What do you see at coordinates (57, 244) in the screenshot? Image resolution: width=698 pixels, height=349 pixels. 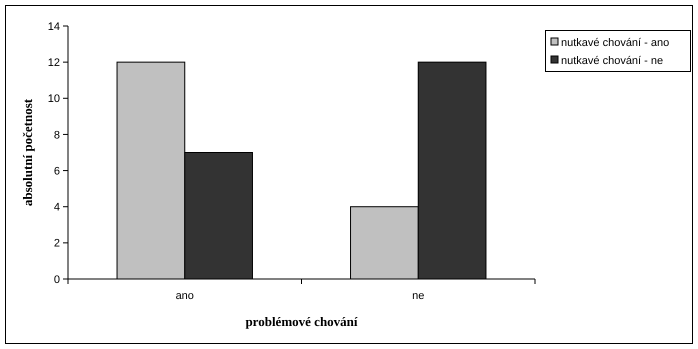 I see `y-tick-label: 2` at bounding box center [57, 244].